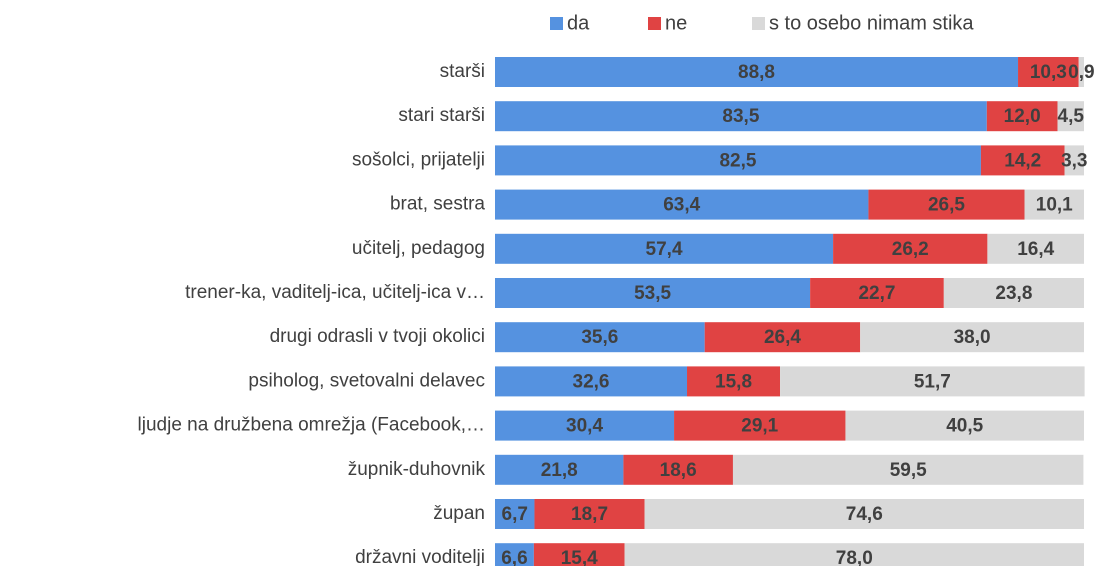 The height and width of the screenshot is (566, 1100). Describe the element at coordinates (871, 23) in the screenshot. I see `legend-label: s to osebo nimam stika` at that location.